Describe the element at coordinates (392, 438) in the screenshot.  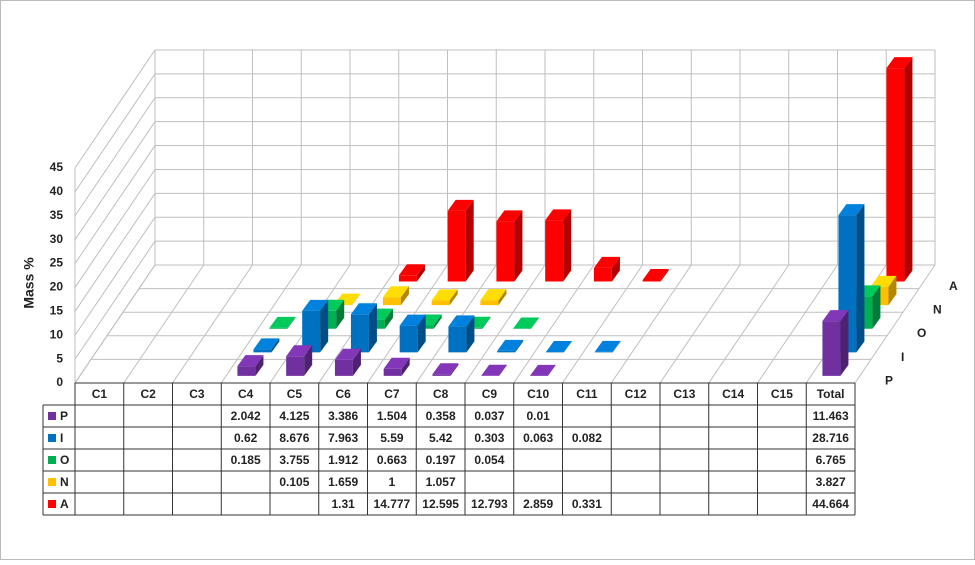
I see `table-value: 5.59` at that location.